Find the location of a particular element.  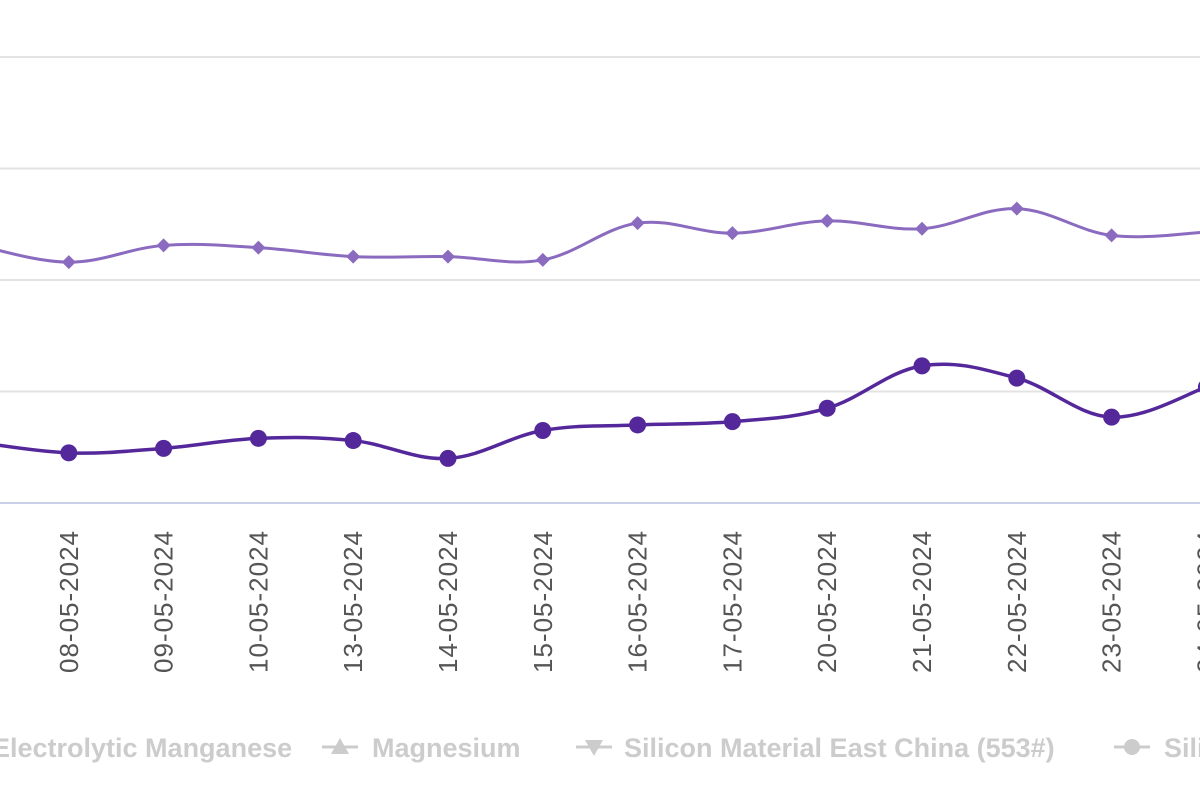

legend-item-silicon-material-east-china-553: Silicon Material East China (553#) is located at coordinates (815, 748).